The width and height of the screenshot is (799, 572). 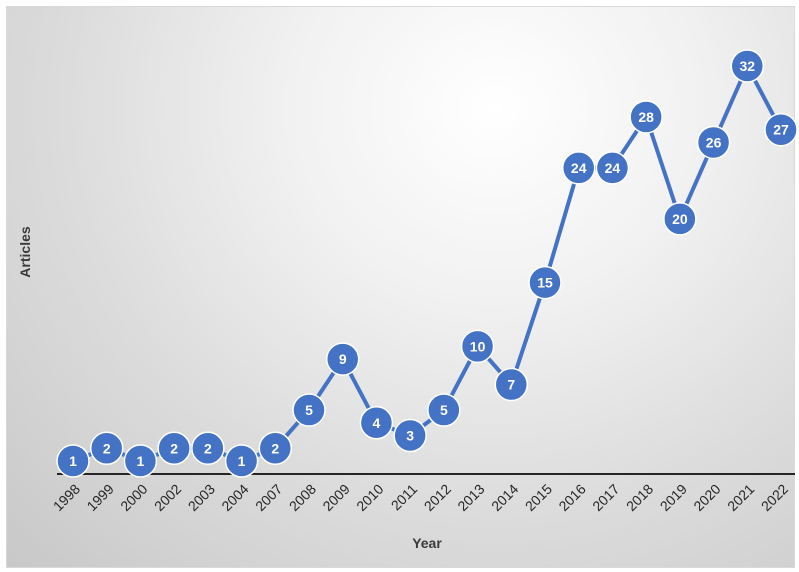 What do you see at coordinates (504, 497) in the screenshot?
I see `x-tick-label: 2014` at bounding box center [504, 497].